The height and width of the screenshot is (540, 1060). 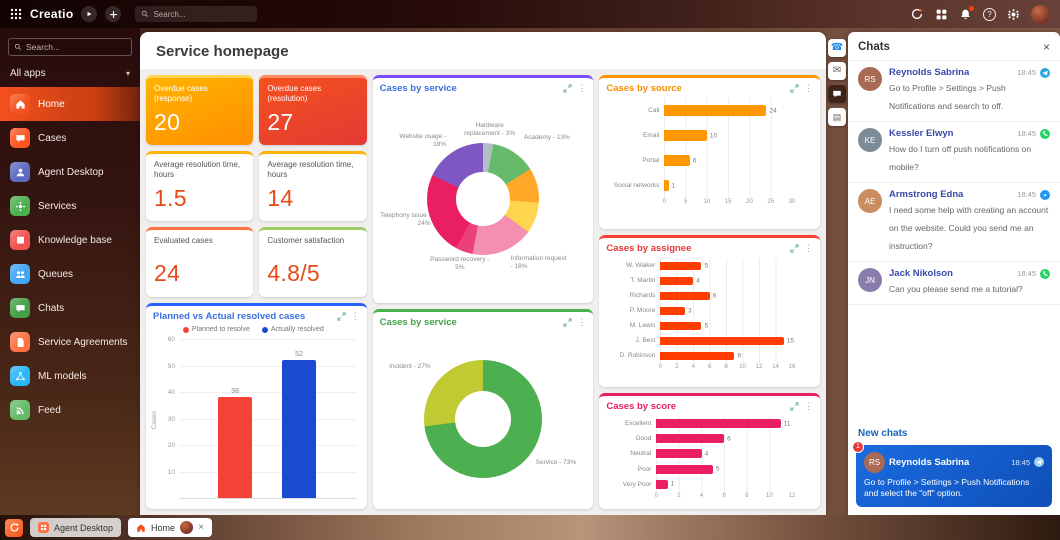 I want to click on workspace-selector: All apps ▾, so click(x=70, y=74).